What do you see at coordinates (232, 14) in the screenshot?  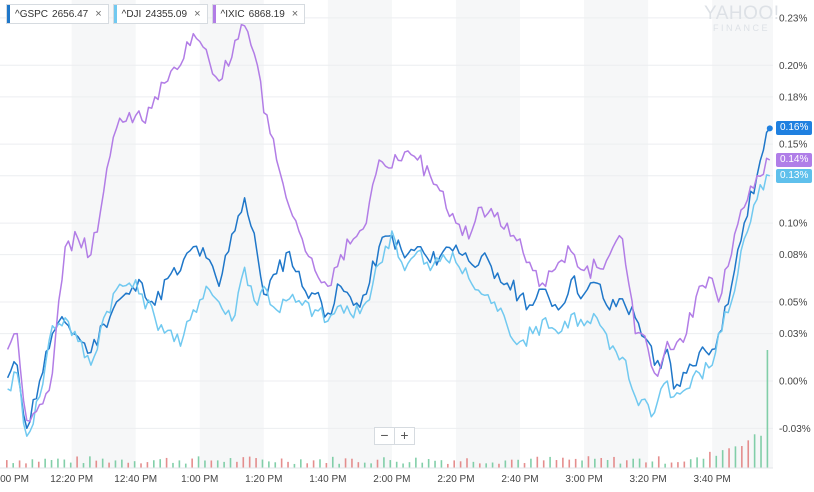 I see `legend-symbol: ^IXIC` at bounding box center [232, 14].